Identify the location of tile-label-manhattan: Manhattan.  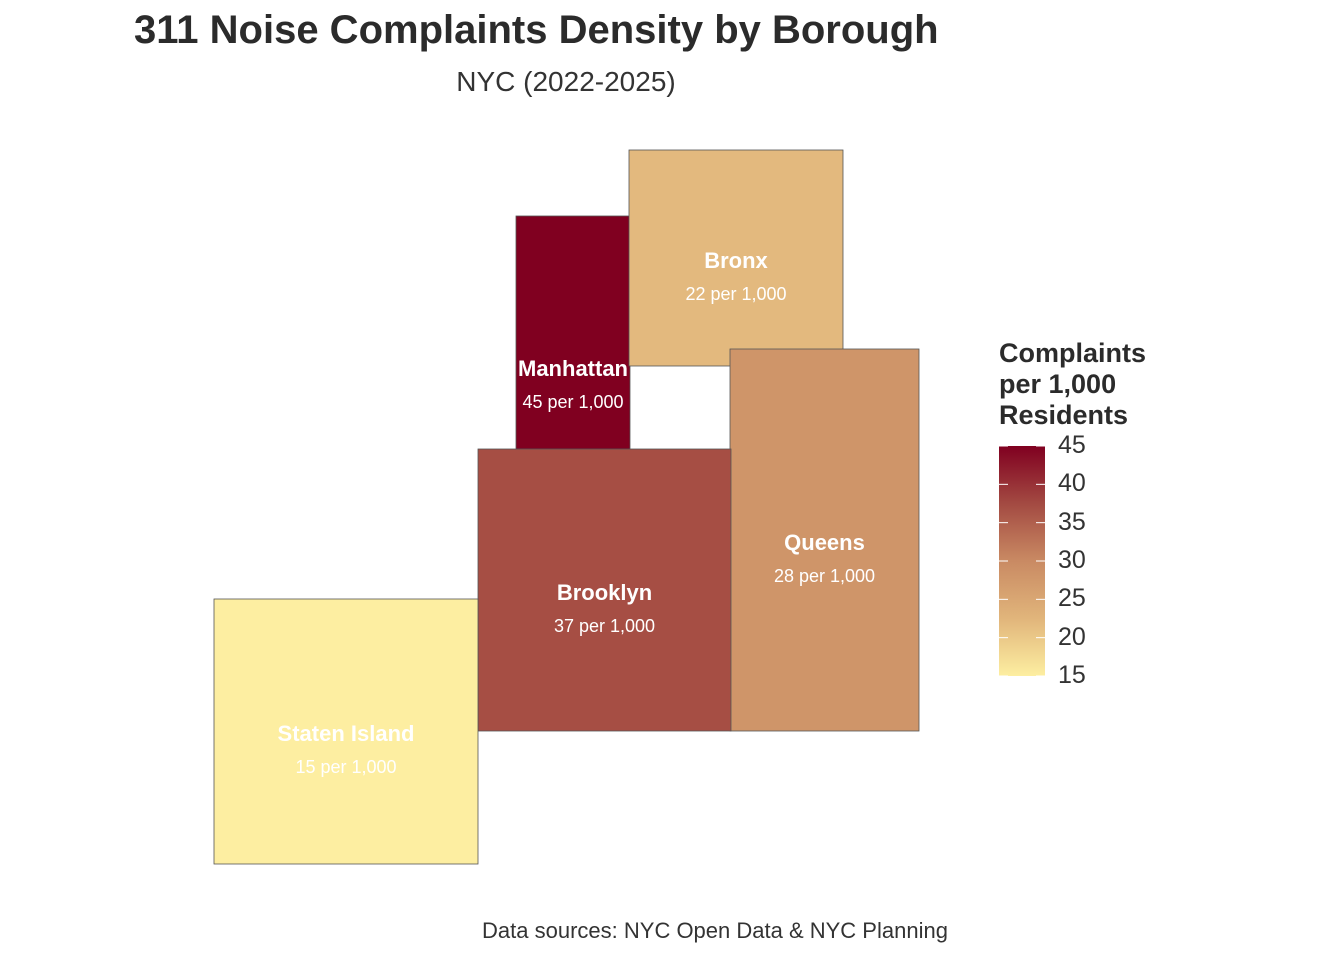
(573, 368).